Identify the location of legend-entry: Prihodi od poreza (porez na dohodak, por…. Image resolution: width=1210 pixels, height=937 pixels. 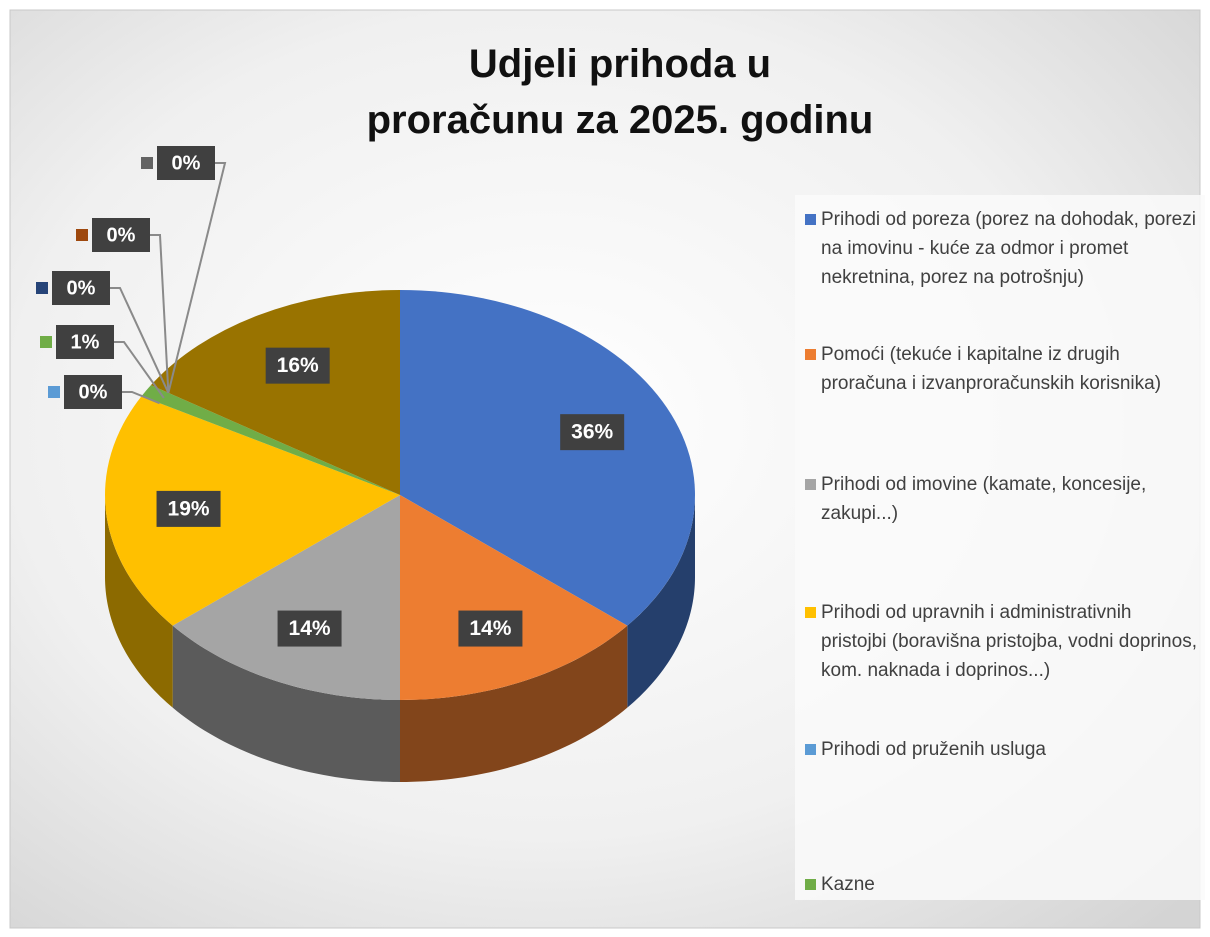
(1002, 248).